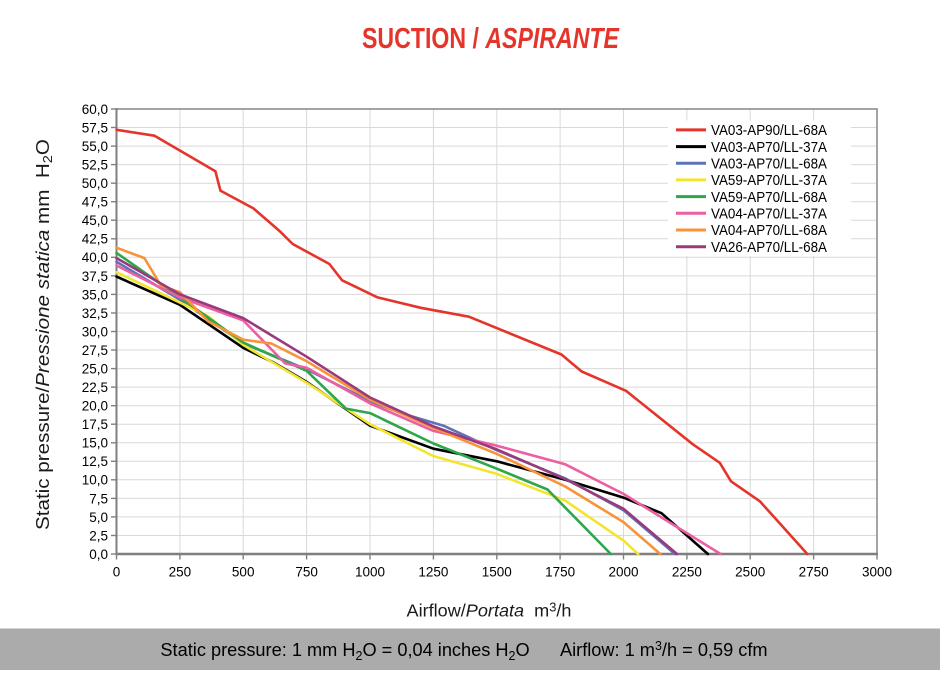  What do you see at coordinates (95, 313) in the screenshot?
I see `svg-text: 32,5` at bounding box center [95, 313].